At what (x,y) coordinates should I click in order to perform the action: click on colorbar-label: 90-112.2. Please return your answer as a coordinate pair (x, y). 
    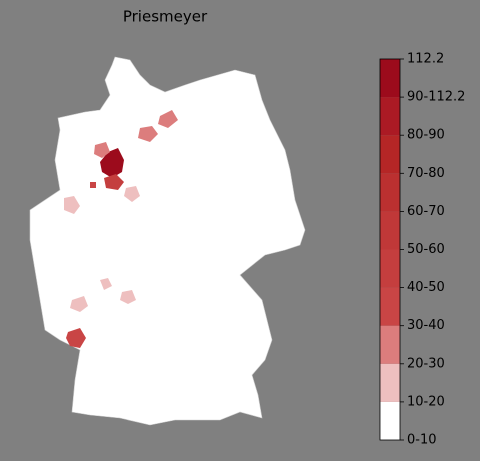
    Looking at the image, I should click on (436, 97).